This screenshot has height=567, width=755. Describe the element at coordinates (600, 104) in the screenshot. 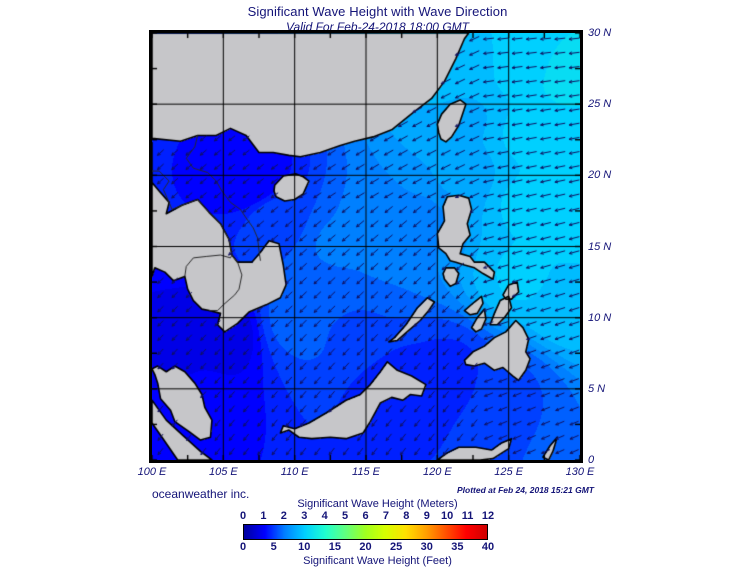

I see `y-axis-label: 25 N` at that location.